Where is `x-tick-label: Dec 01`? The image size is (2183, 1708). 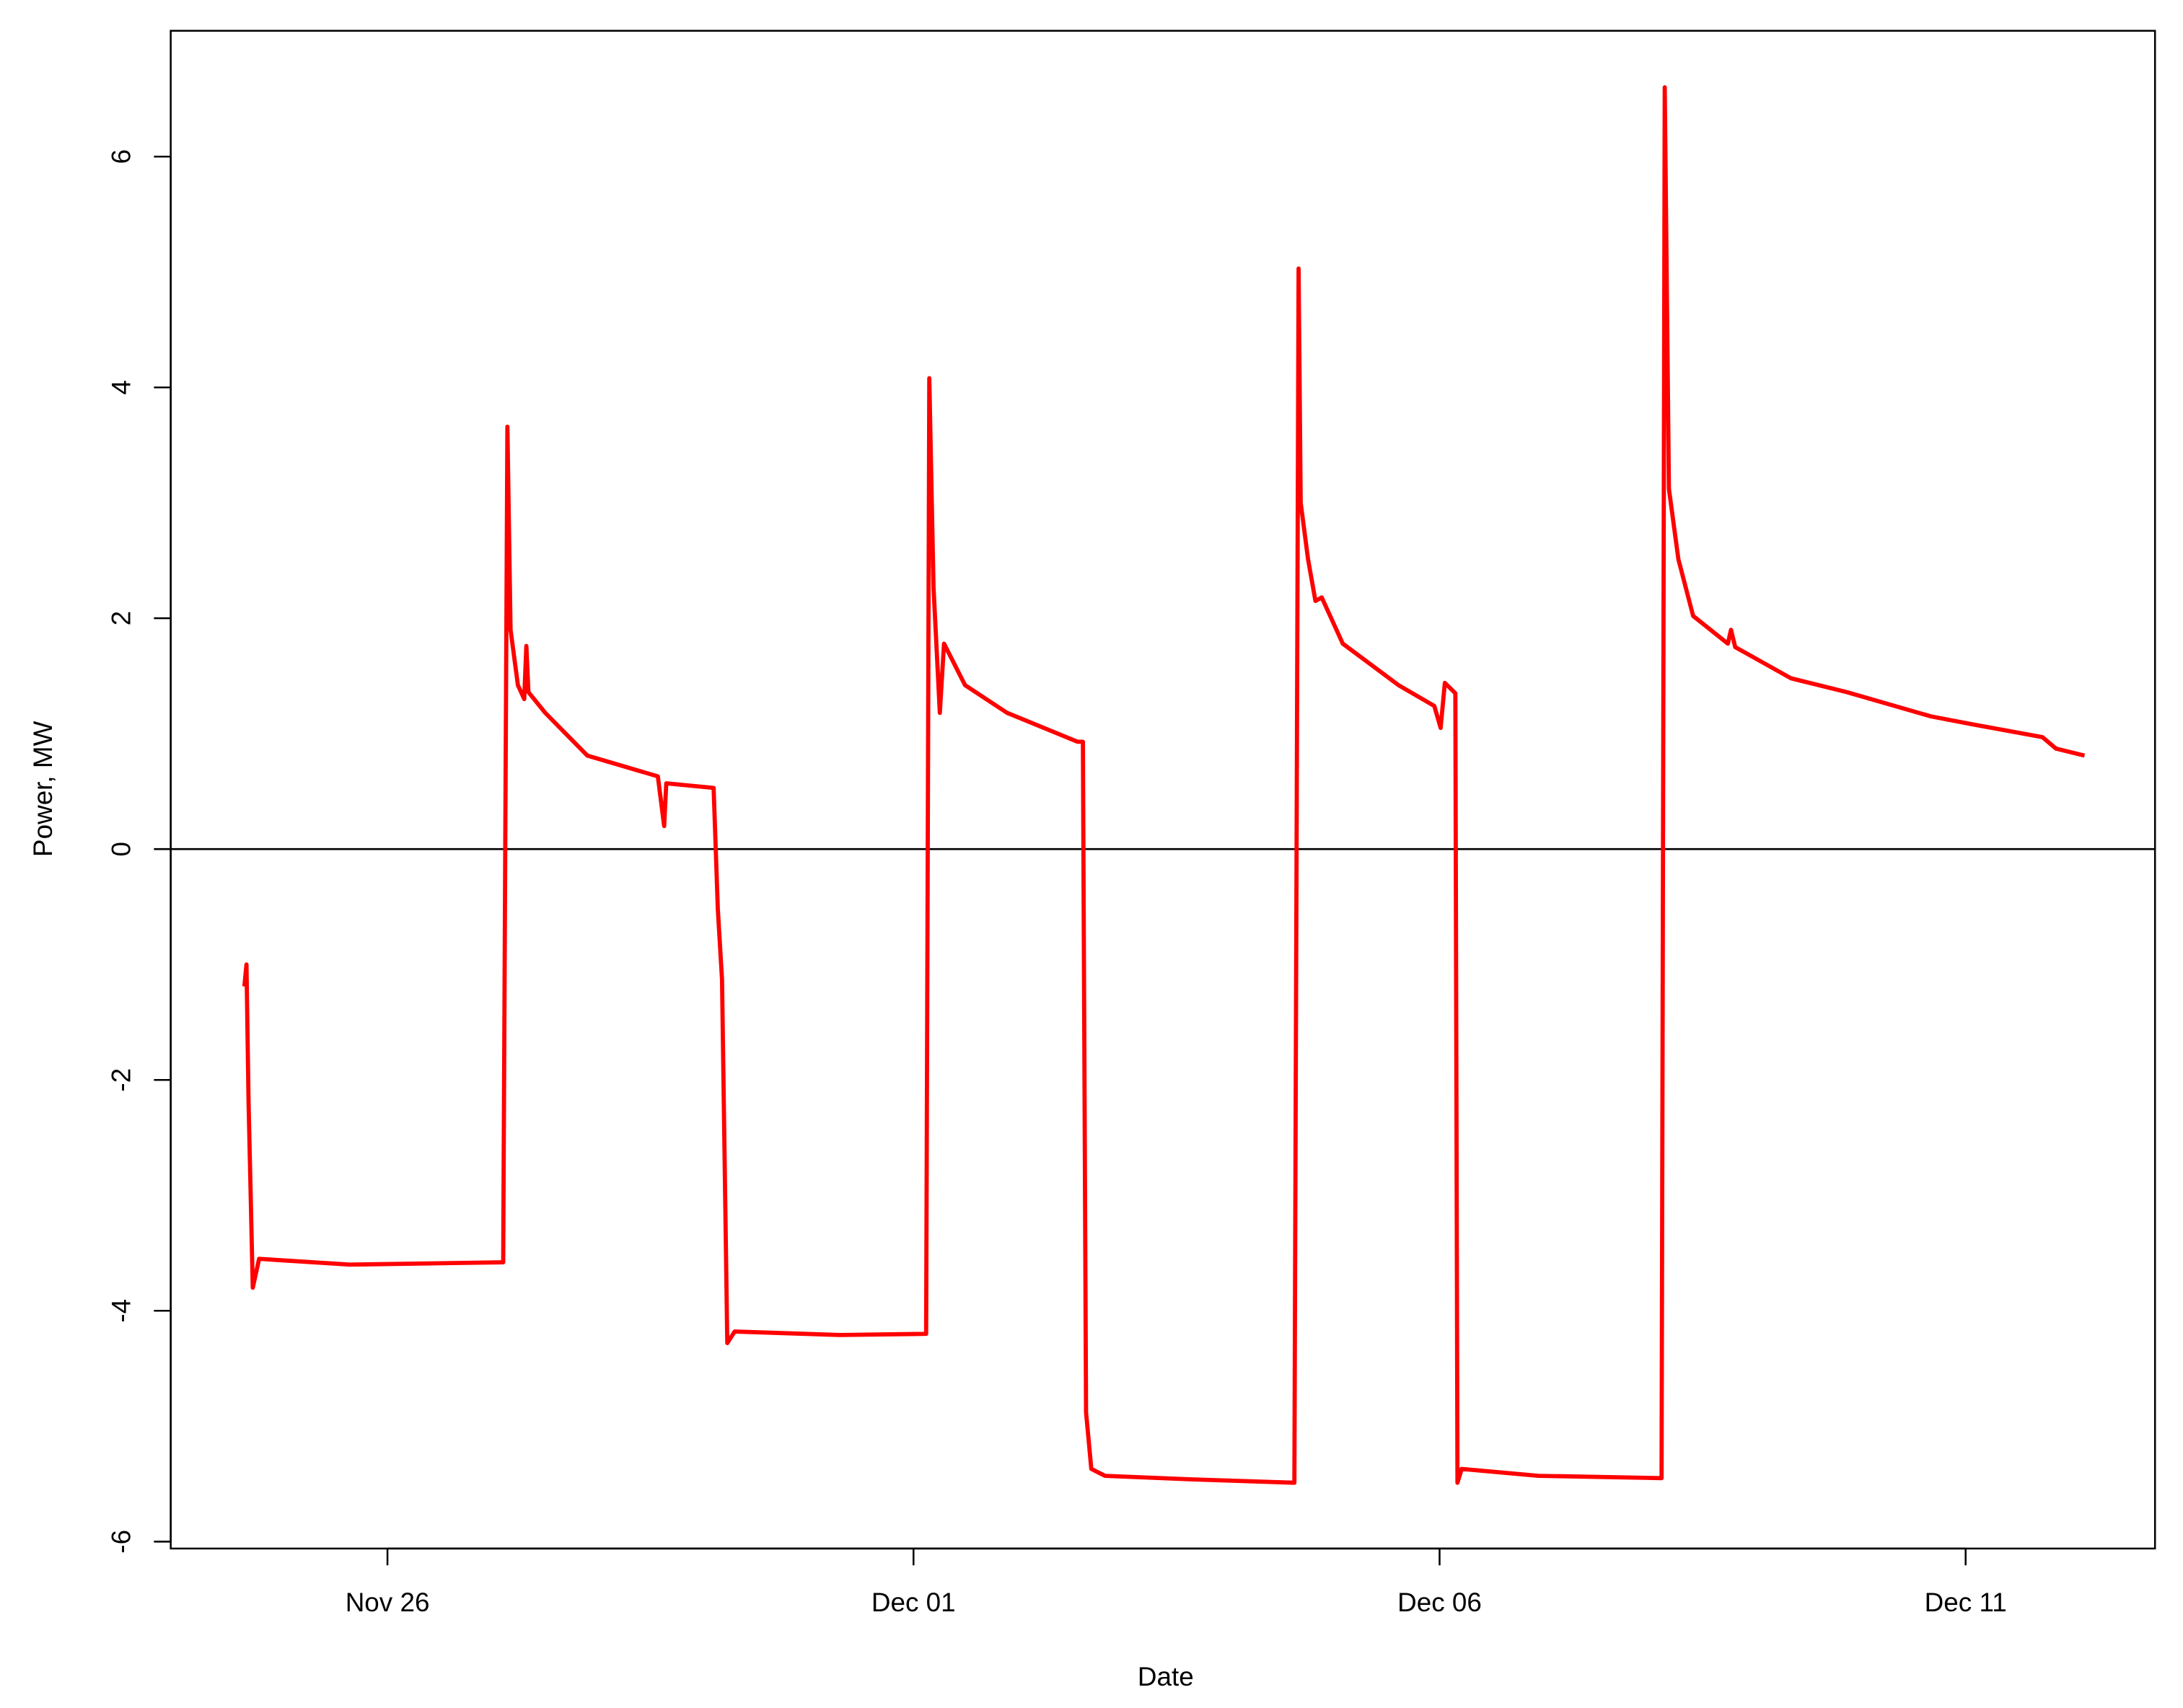
x-tick-label: Dec 01 is located at coordinates (913, 1602).